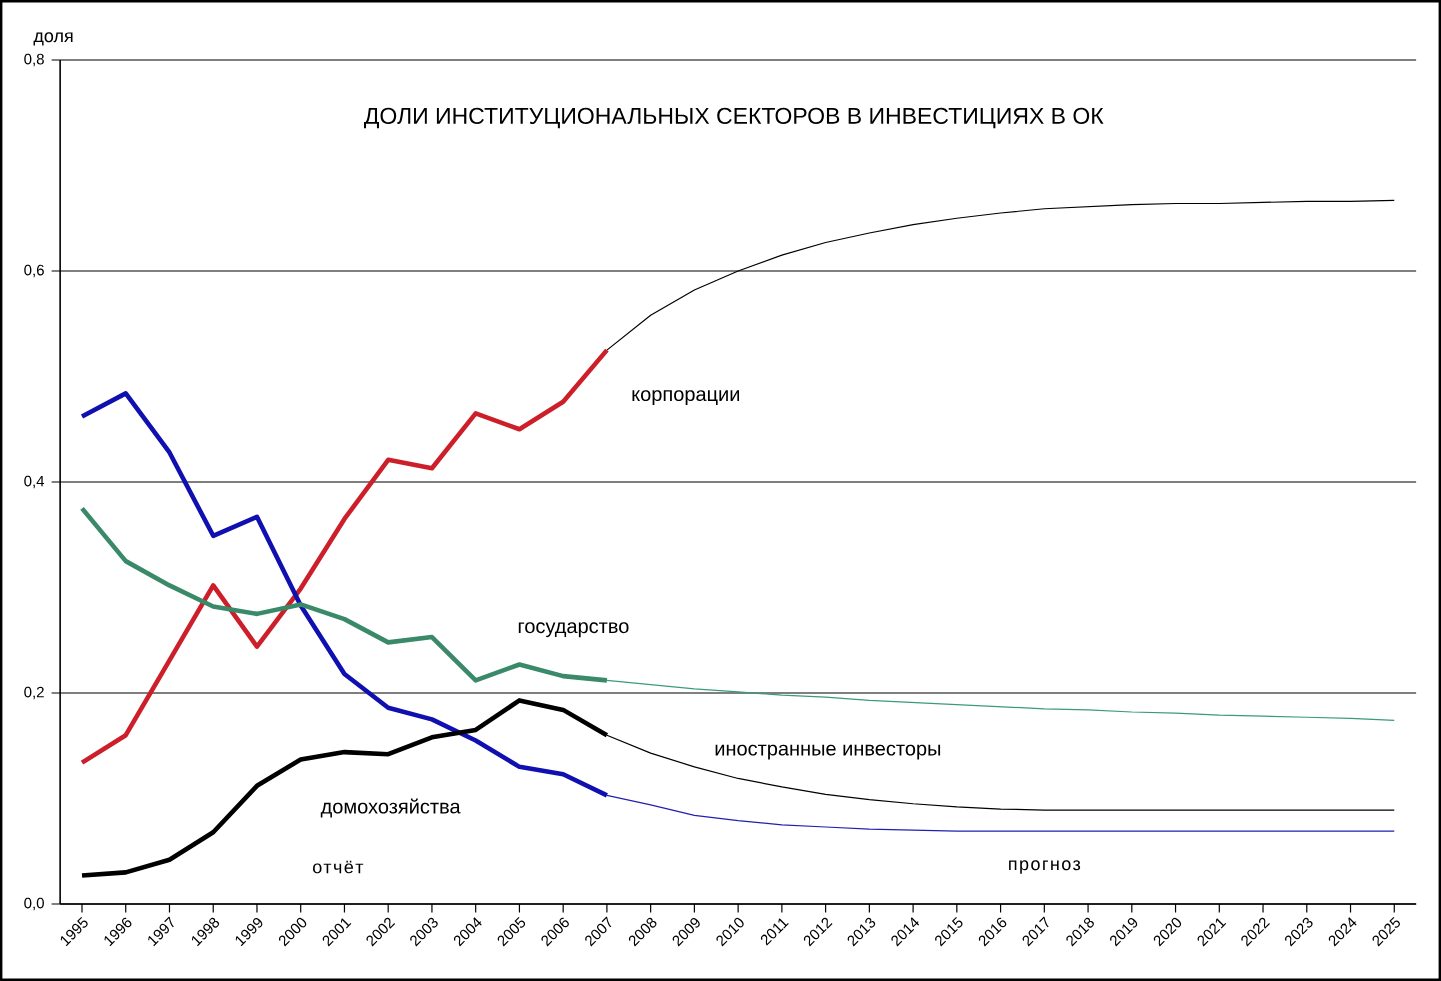 The image size is (1441, 981). Describe the element at coordinates (34, 482) in the screenshot. I see `y-tick-label: 0,4` at that location.